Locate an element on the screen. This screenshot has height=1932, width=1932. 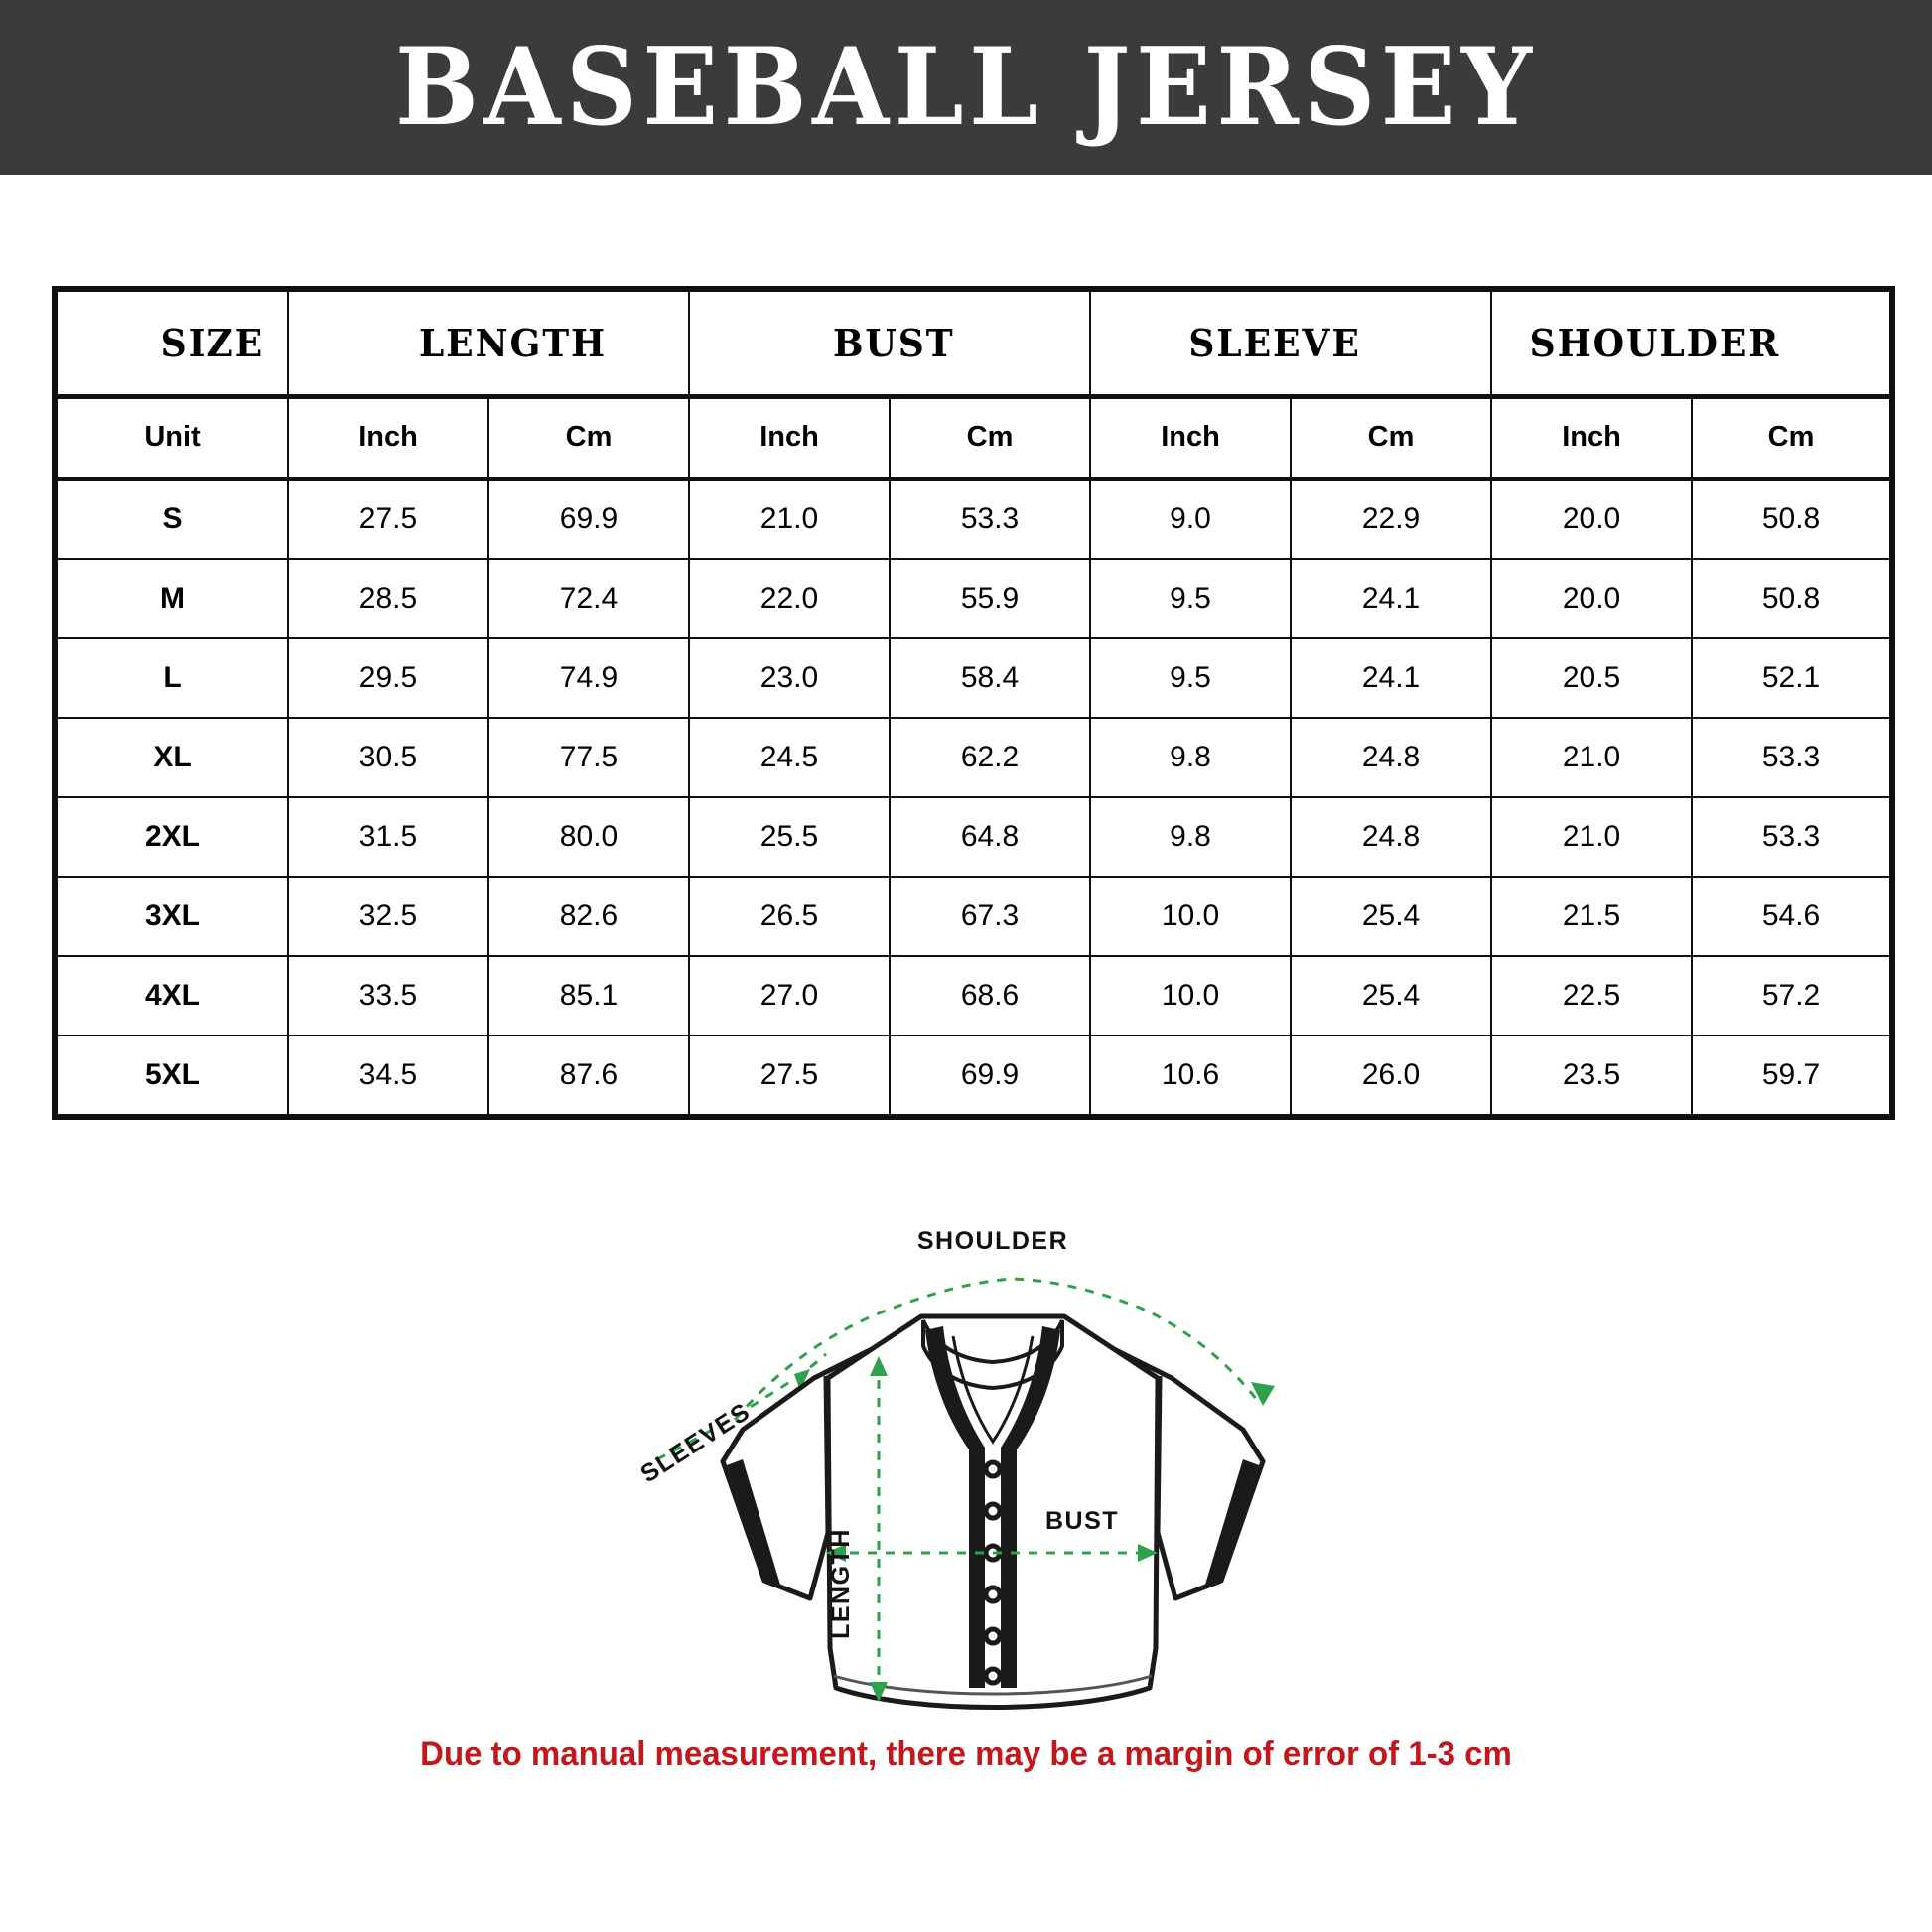
cell-bust-cm: 68.6 is located at coordinates (990, 995).